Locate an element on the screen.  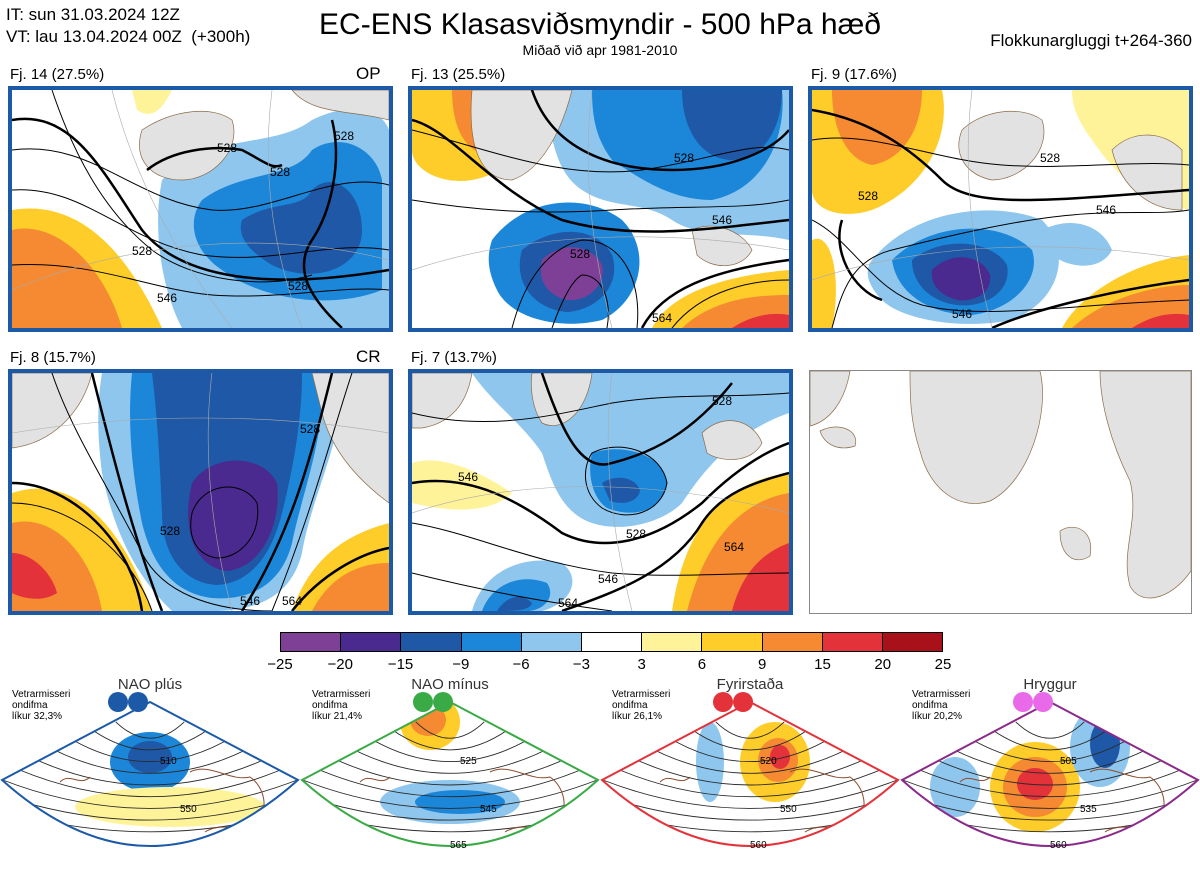
contour-label: 550 is located at coordinates (188, 809).